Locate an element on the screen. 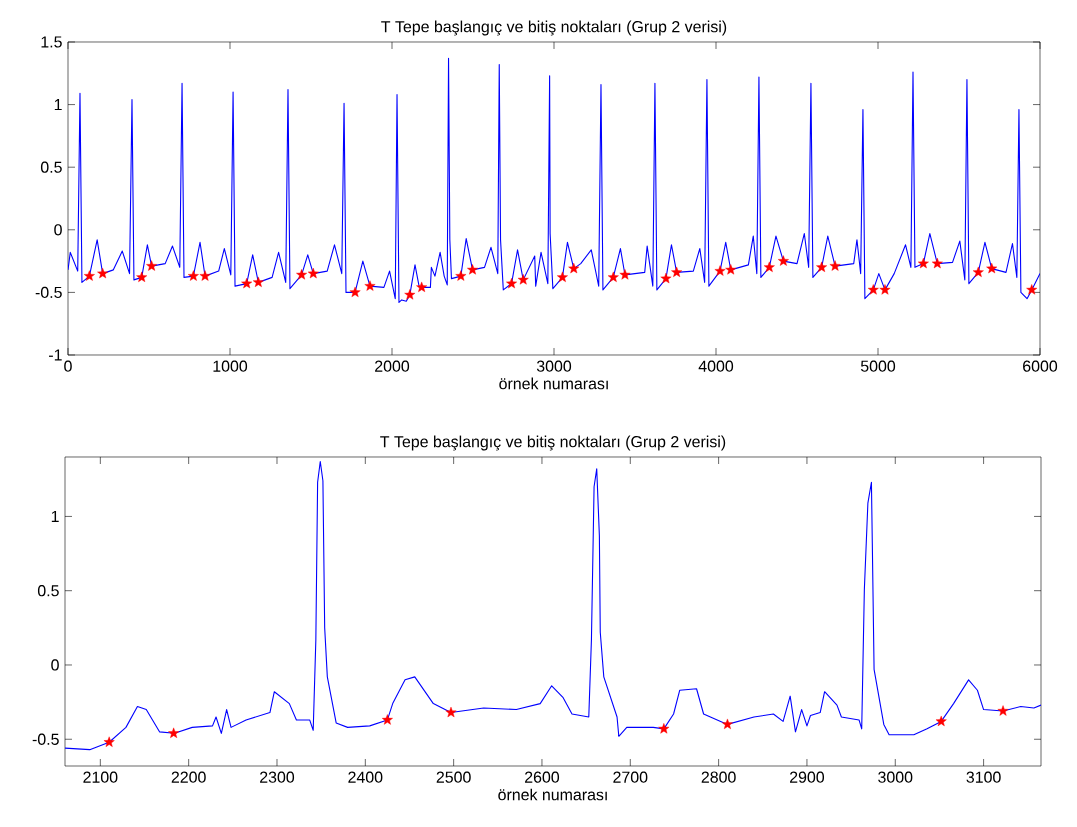  x-tick-label: 0 is located at coordinates (68, 366).